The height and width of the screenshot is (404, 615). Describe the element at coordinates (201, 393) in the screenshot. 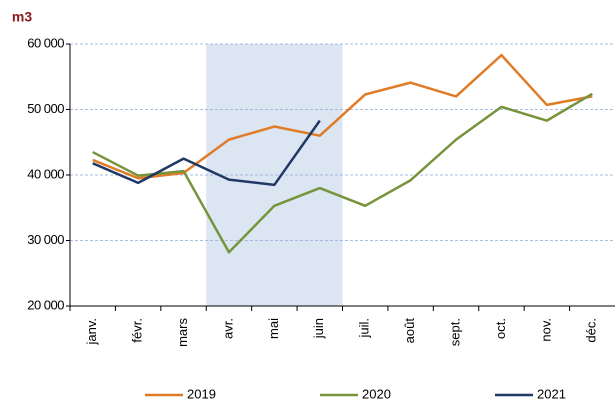

I see `legend-label: 2019` at that location.